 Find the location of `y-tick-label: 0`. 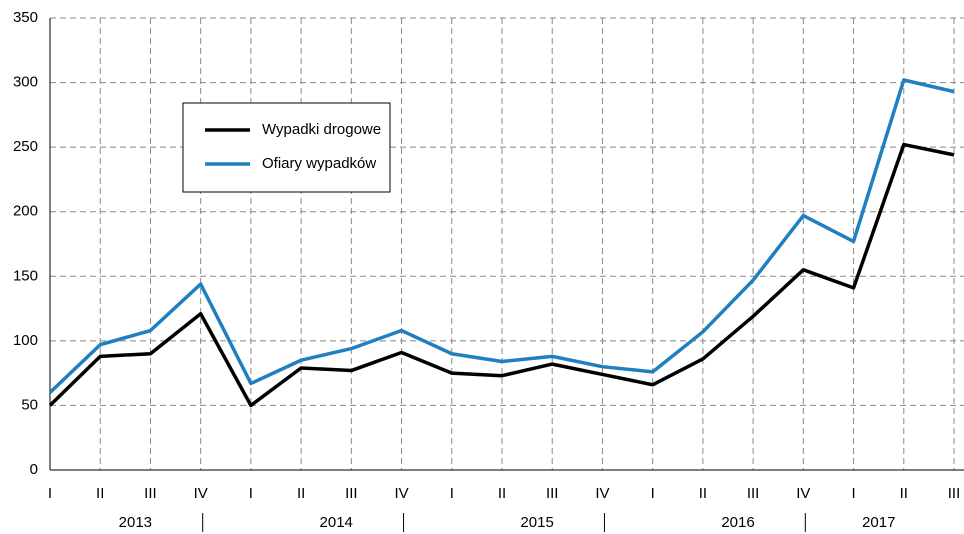

y-tick-label: 0 is located at coordinates (34, 469).